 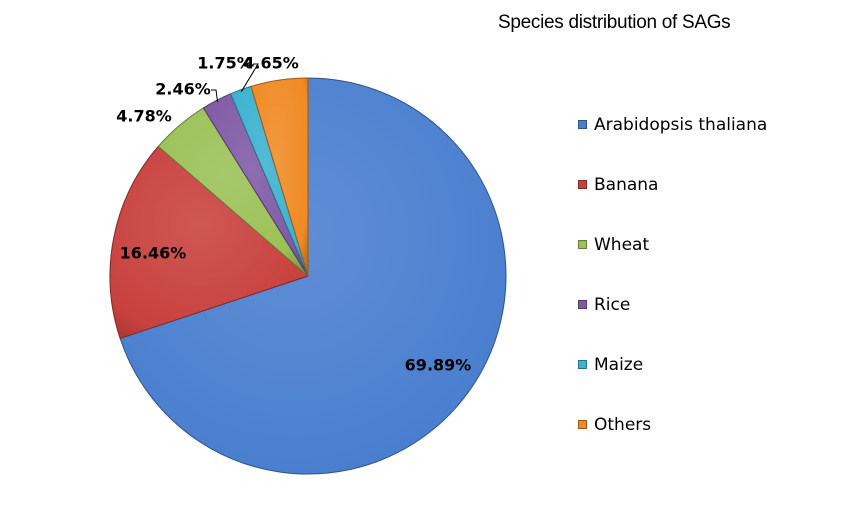 What do you see at coordinates (144, 116) in the screenshot?
I see `data-label-wheat: 4.78%` at bounding box center [144, 116].